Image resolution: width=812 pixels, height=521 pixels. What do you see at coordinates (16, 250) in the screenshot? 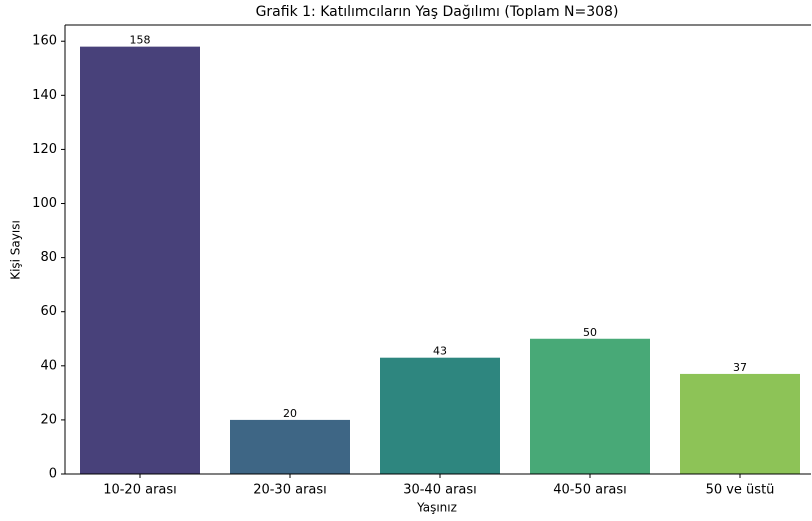
I see `y-axis-label: Kişi Sayısı` at bounding box center [16, 250].